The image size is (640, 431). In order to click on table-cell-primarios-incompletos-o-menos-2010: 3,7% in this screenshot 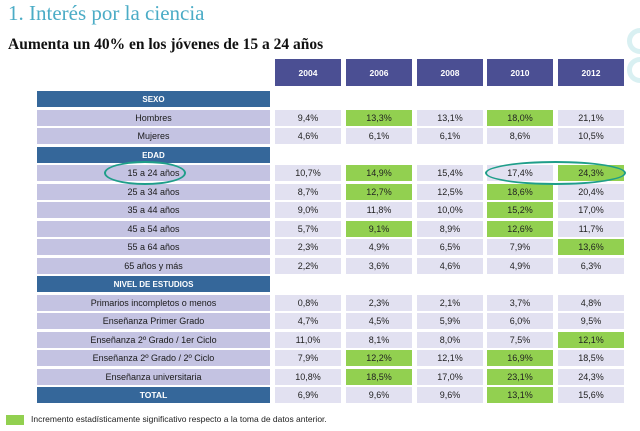, I will do `click(520, 303)`.